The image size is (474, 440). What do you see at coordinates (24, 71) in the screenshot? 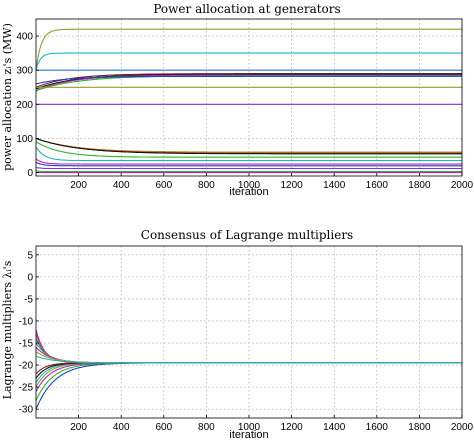
I see `y-tick-label: 300` at bounding box center [24, 71].